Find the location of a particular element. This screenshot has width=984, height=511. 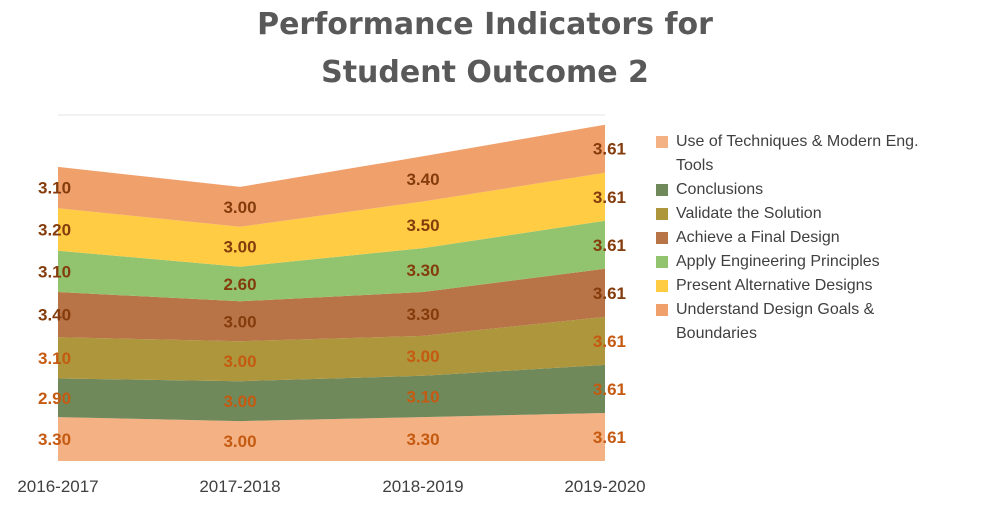

legend-label-5: Present Alternative Designs is located at coordinates (774, 285).